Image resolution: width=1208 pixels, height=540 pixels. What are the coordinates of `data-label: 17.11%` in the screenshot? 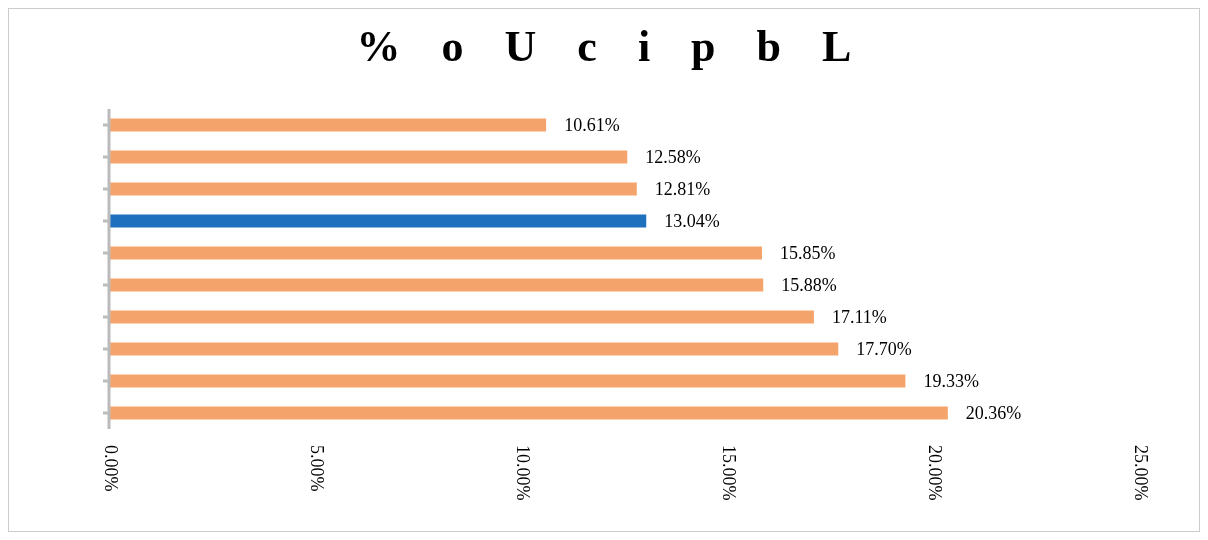 It's located at (859, 317).